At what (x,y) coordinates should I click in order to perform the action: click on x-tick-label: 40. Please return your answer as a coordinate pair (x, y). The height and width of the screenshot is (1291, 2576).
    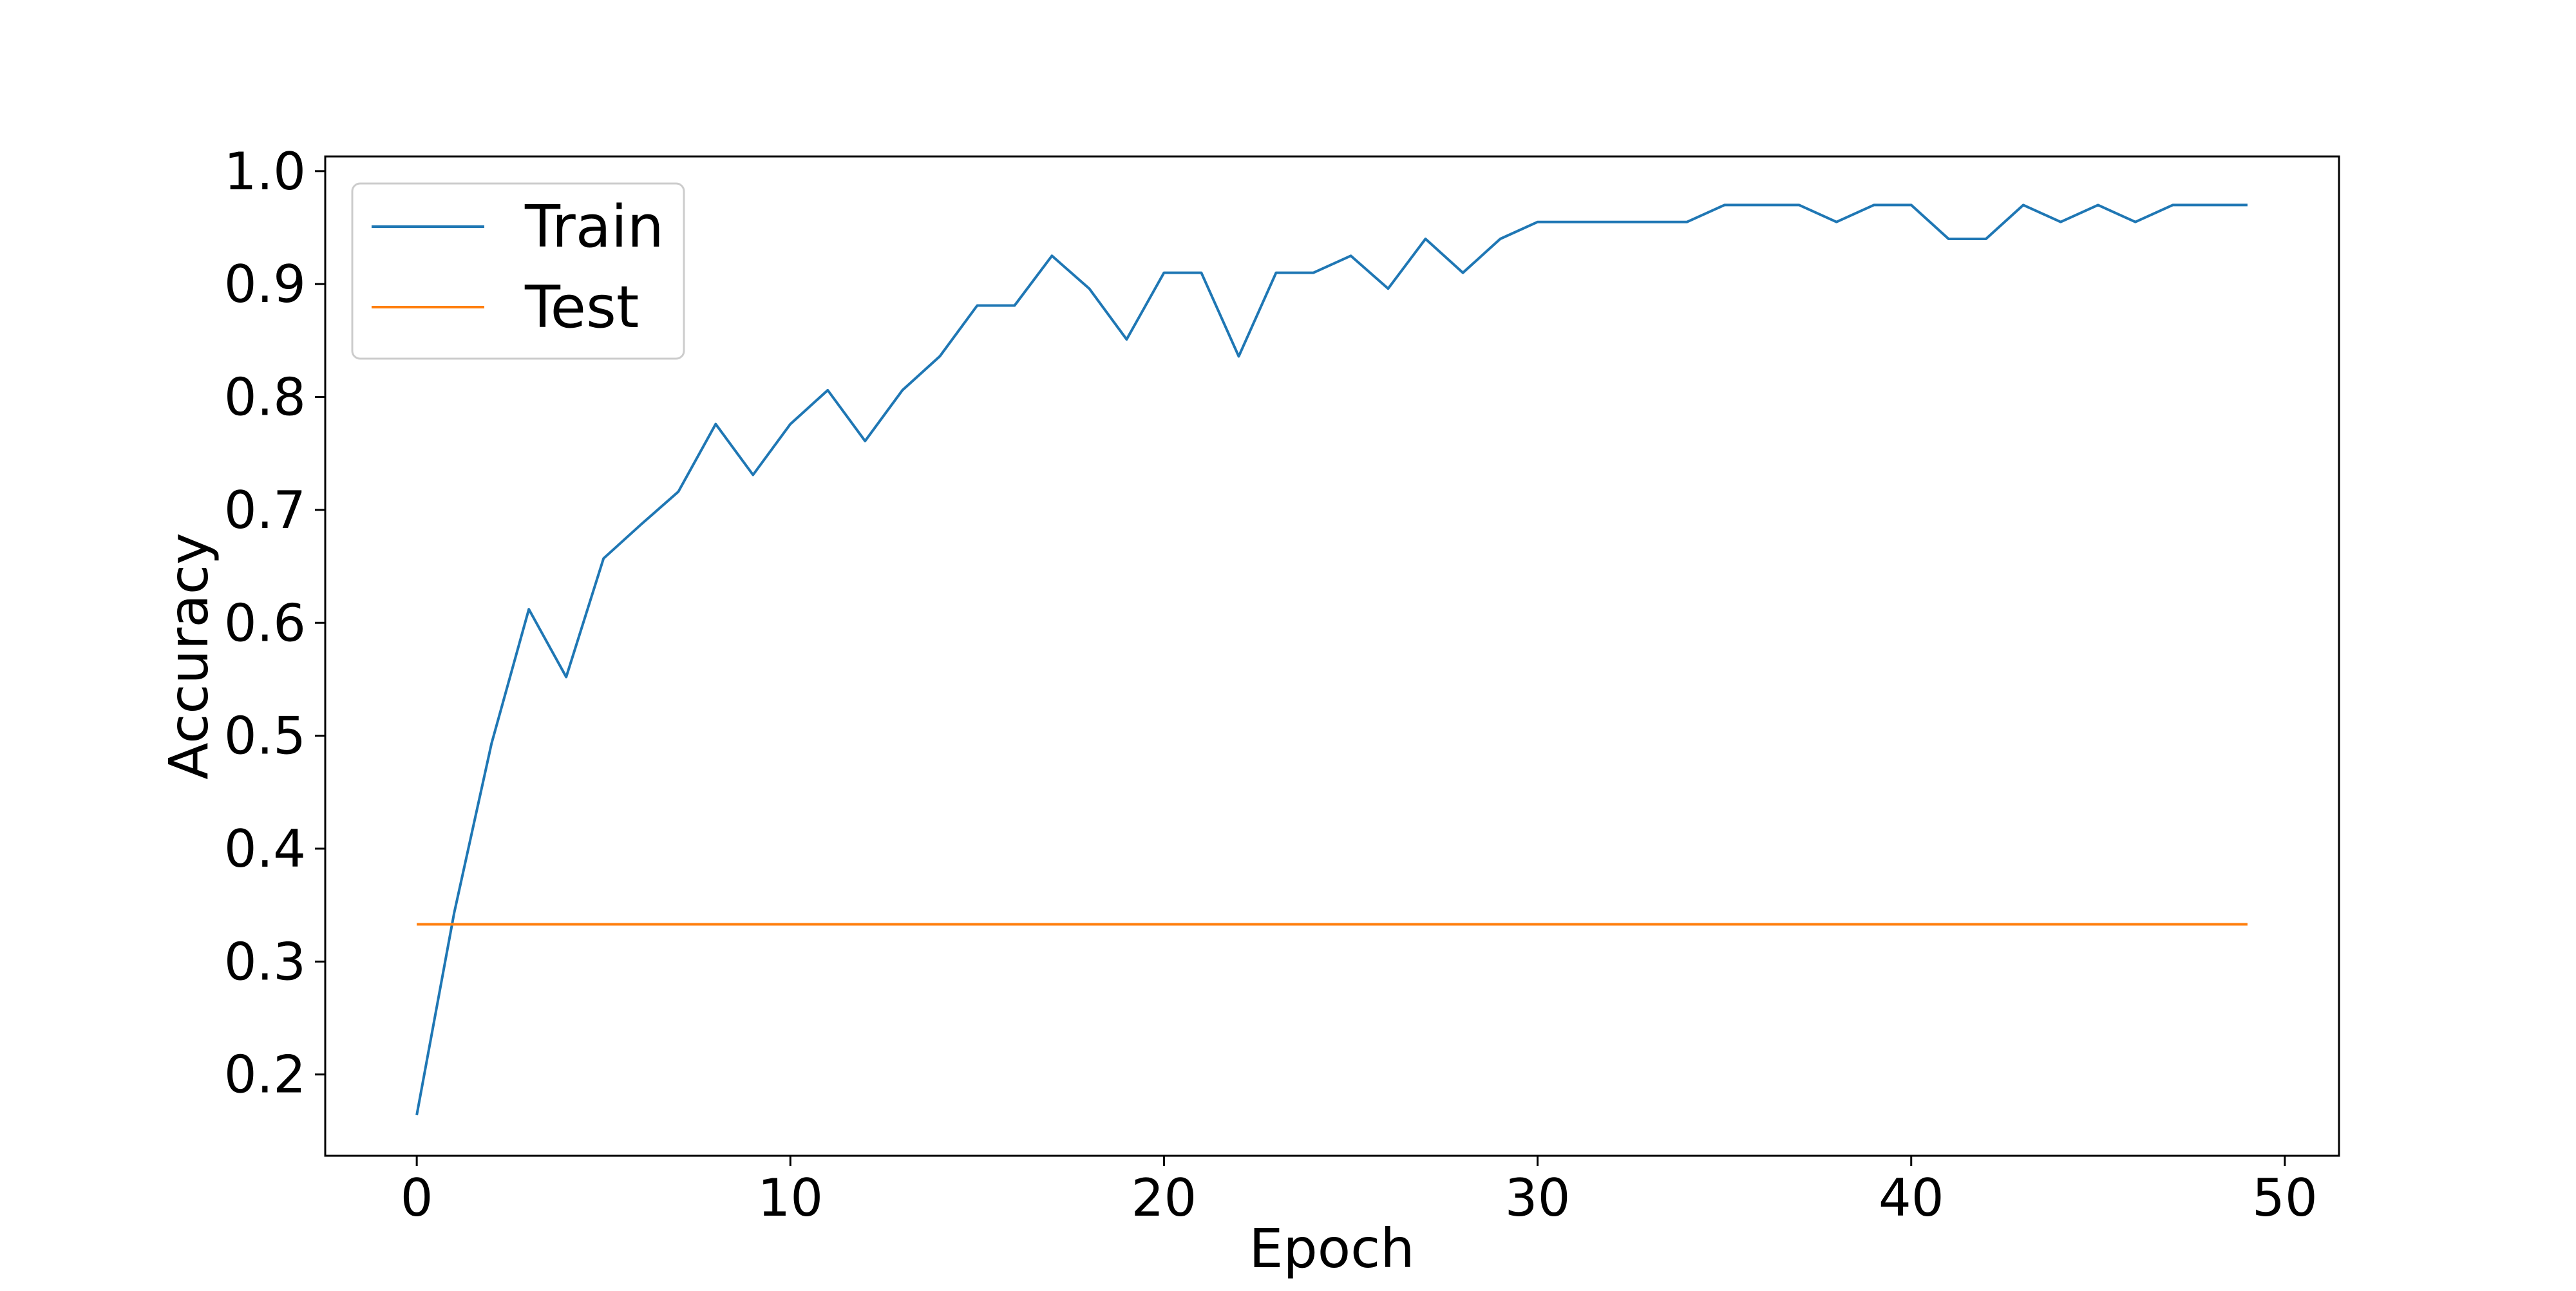
    Looking at the image, I should click on (1911, 1198).